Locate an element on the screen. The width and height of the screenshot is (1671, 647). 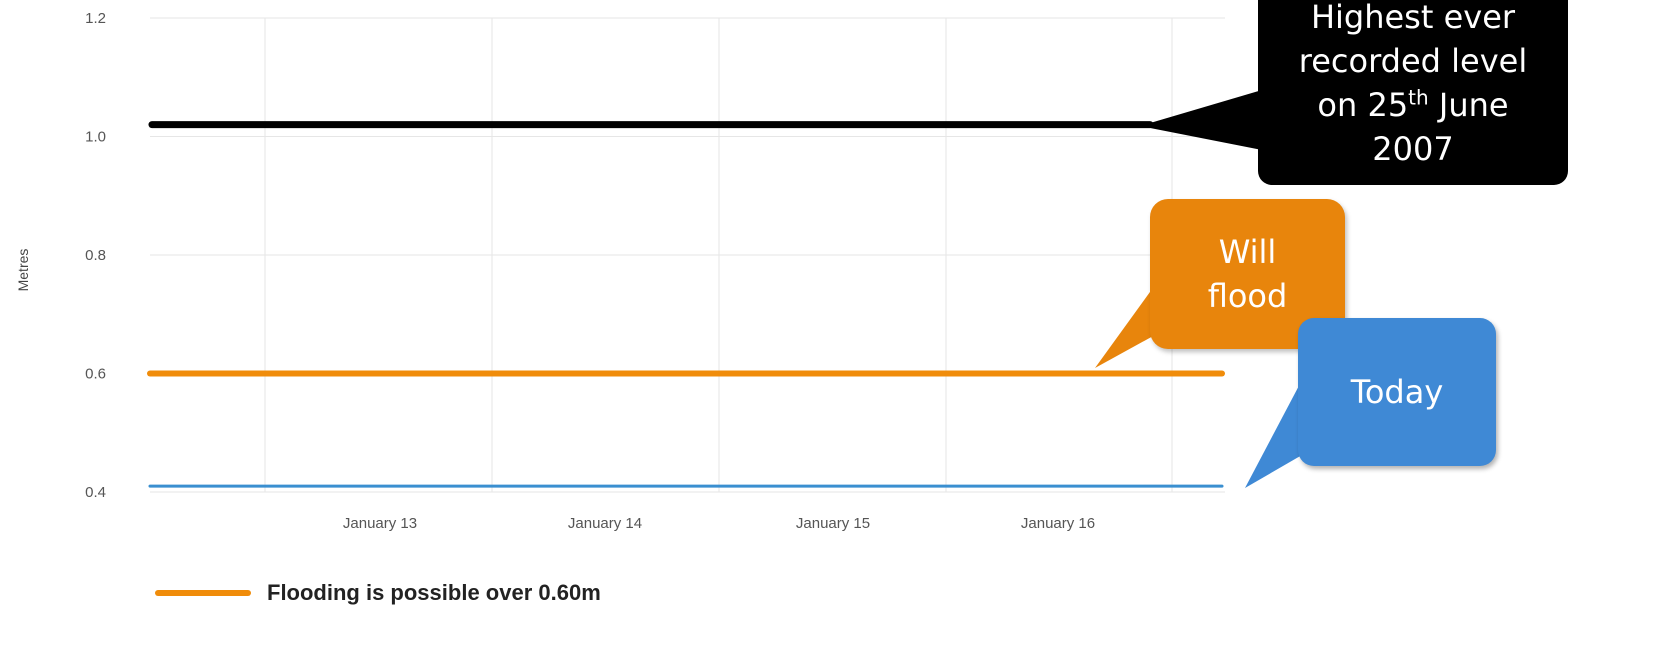
will-flood-callout-pointer is located at coordinates (1125, 326).